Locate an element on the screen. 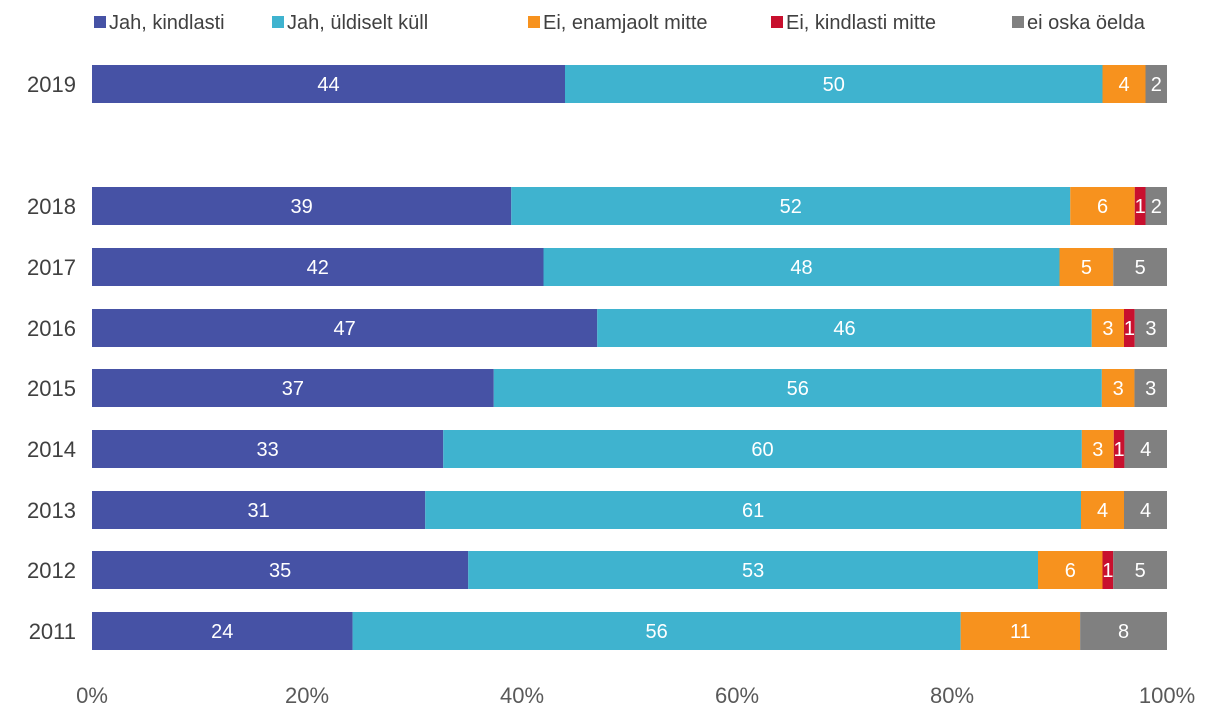 This screenshot has height=706, width=1207. bar-segment-2016-s3 is located at coordinates (1107, 328).